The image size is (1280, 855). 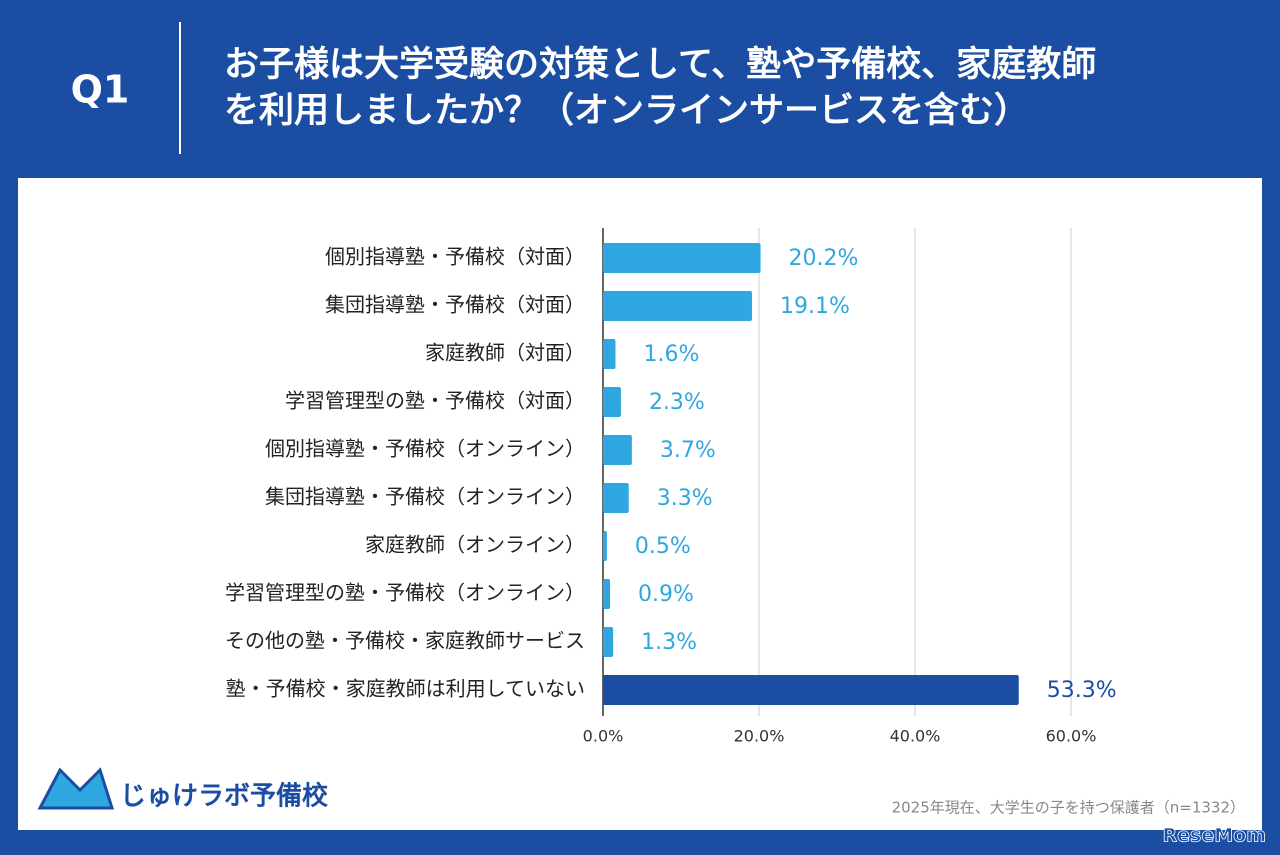 I want to click on value-label: 2.3%, so click(x=677, y=402).